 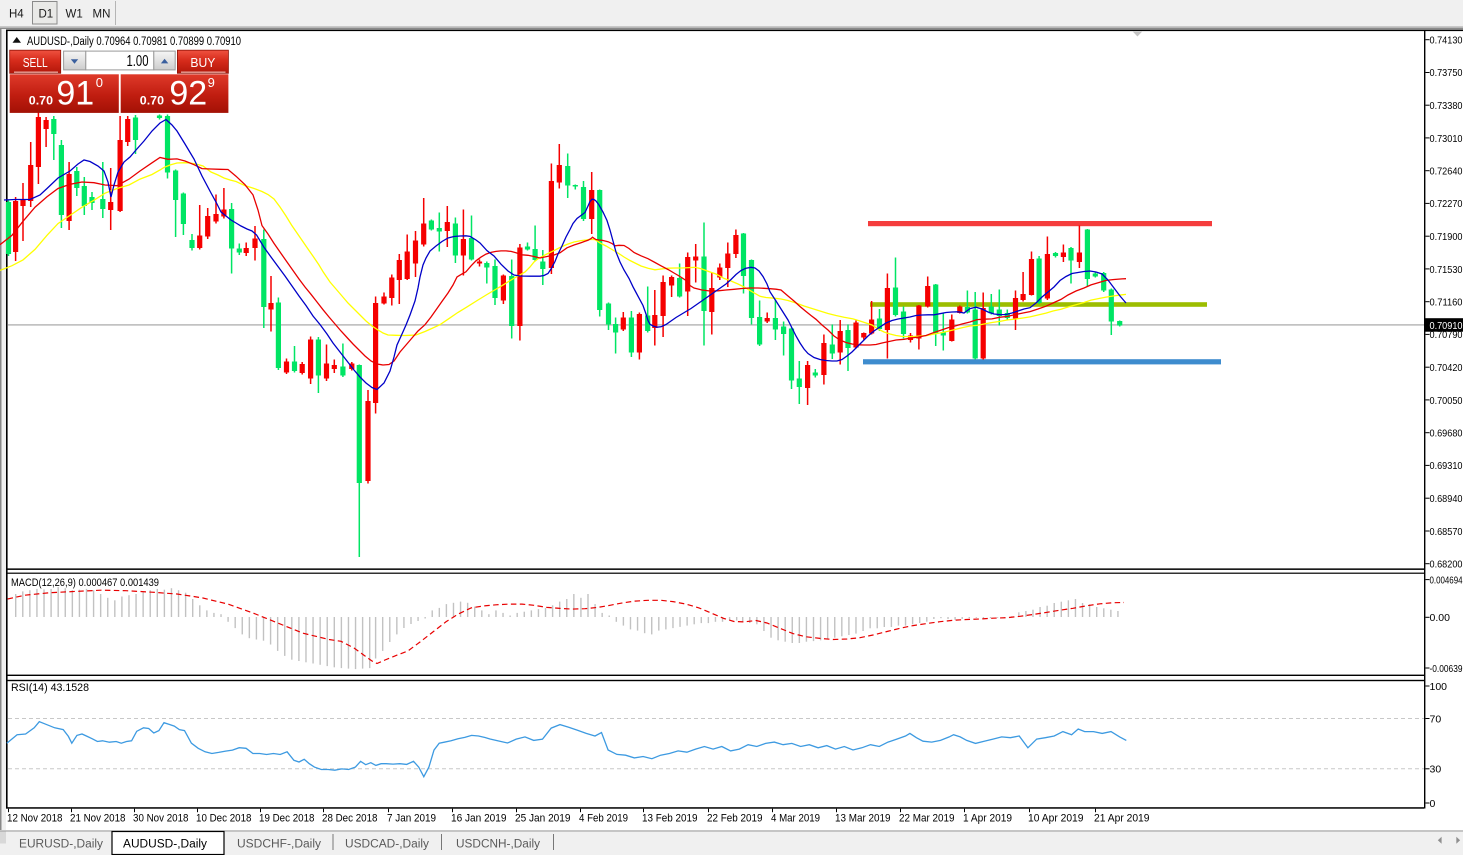 I want to click on svg-text: 13 Mar 2019, so click(x=863, y=819).